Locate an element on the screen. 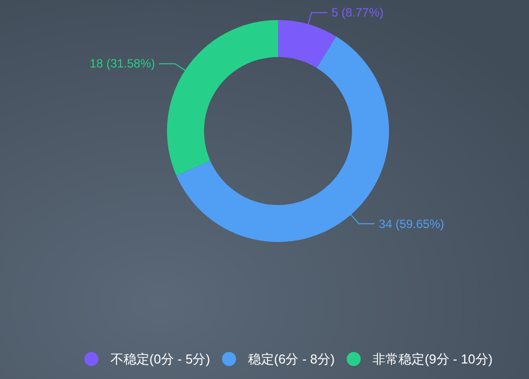  legend-label: 稳定(6分 - 8分) is located at coordinates (291, 359).